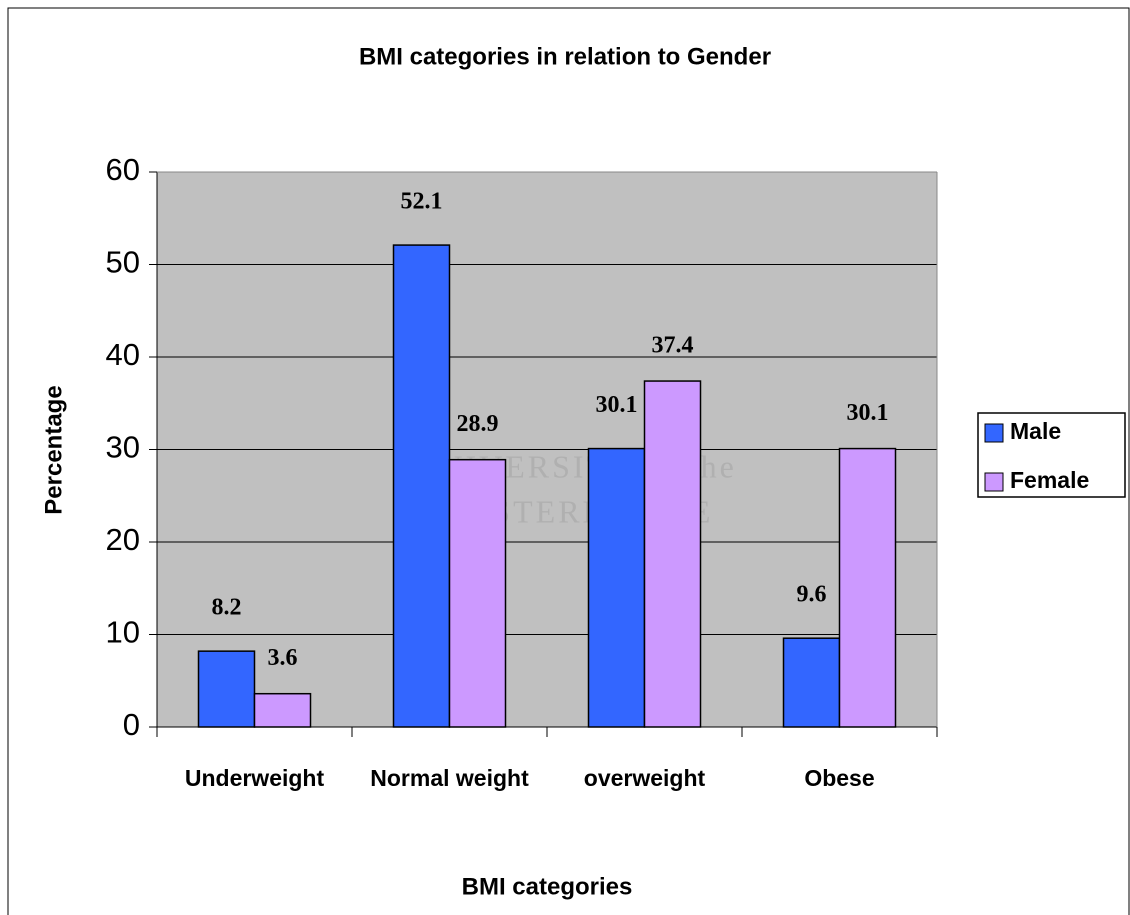 The image size is (1130, 915). What do you see at coordinates (812, 595) in the screenshot?
I see `data-label: 9.6` at bounding box center [812, 595].